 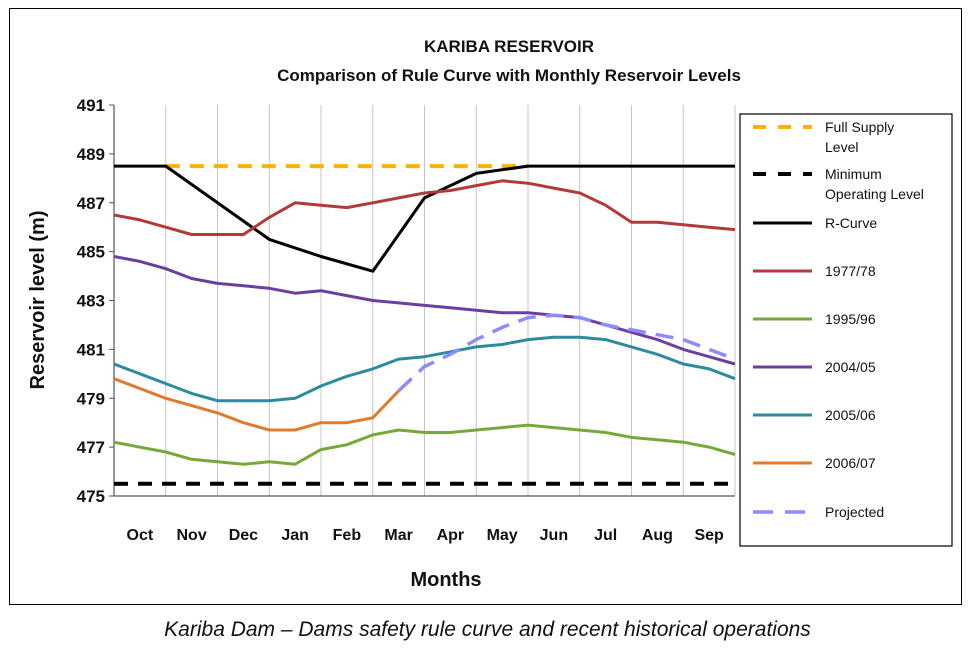 What do you see at coordinates (841, 147) in the screenshot?
I see `legend-label: Level` at bounding box center [841, 147].